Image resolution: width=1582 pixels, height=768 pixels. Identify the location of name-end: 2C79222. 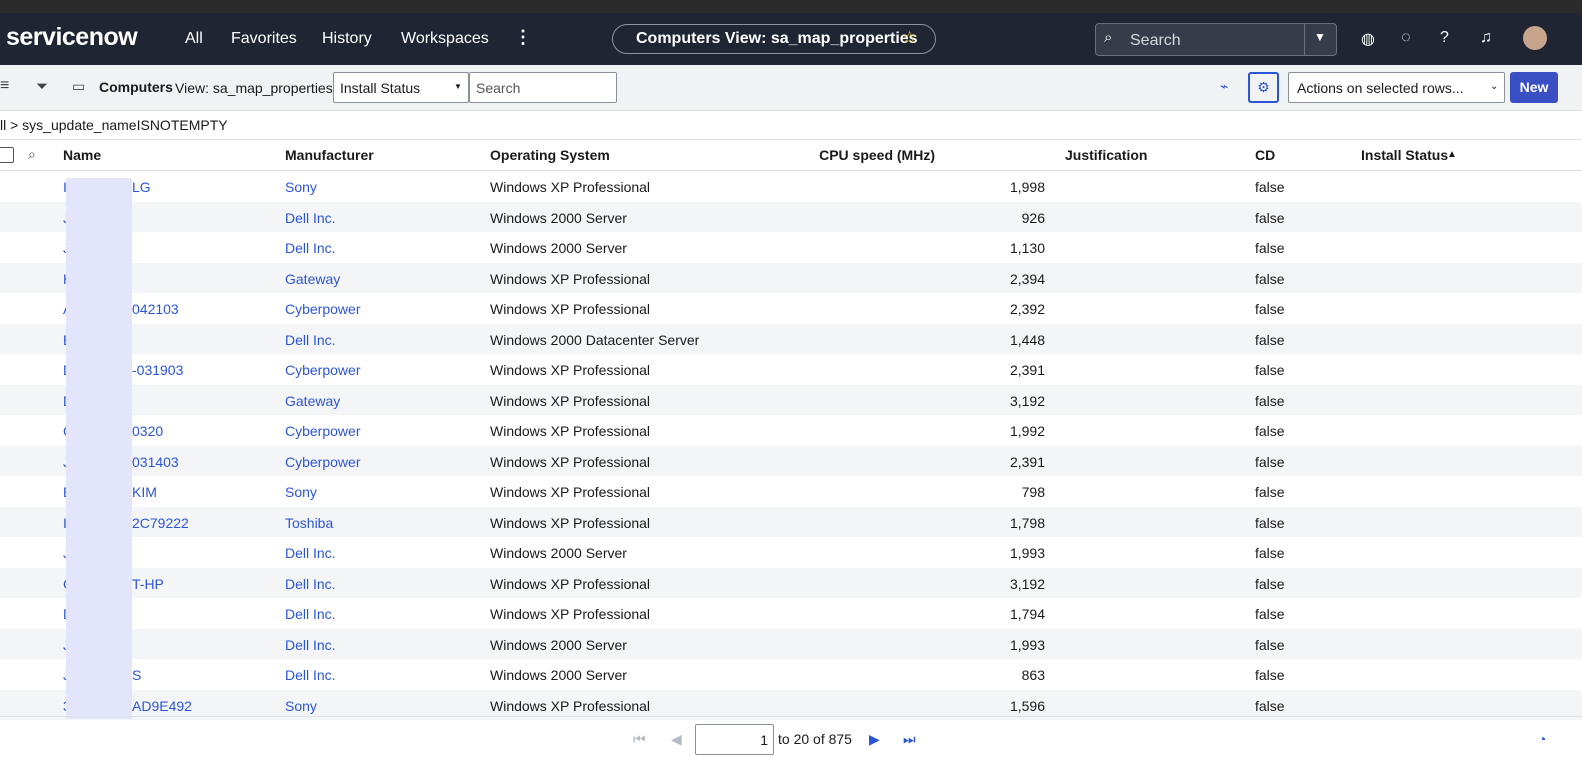
(160, 522).